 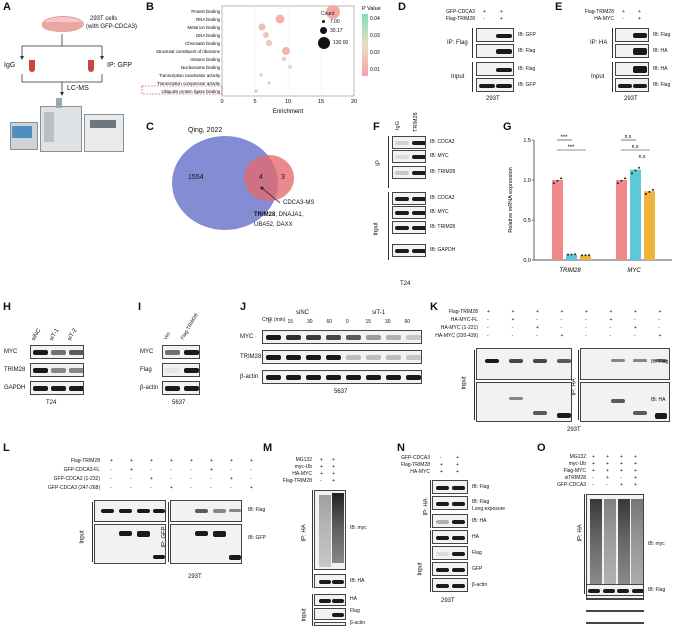 What do you see at coordinates (78, 88) in the screenshot?
I see `lcms-label: LC-MS` at bounding box center [78, 88].